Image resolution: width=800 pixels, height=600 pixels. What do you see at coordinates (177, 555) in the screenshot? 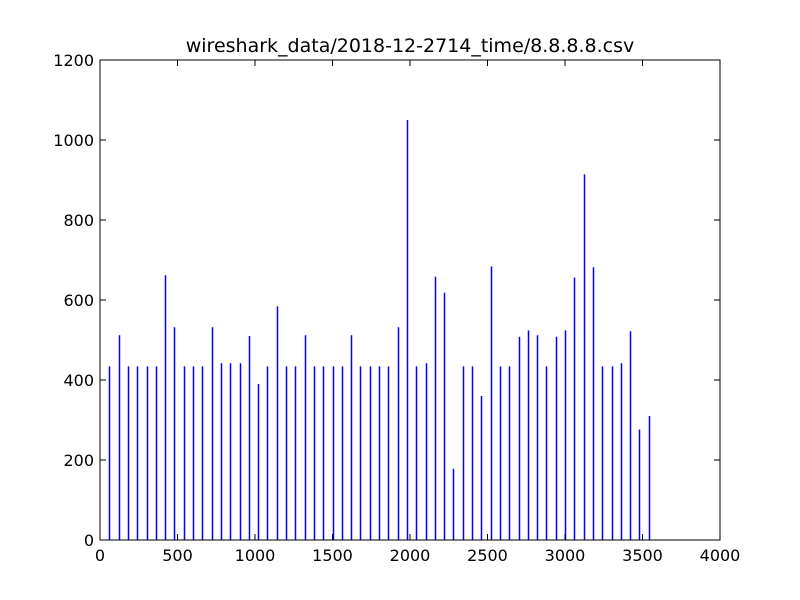
I see `x-tick-label: 500` at bounding box center [177, 555].